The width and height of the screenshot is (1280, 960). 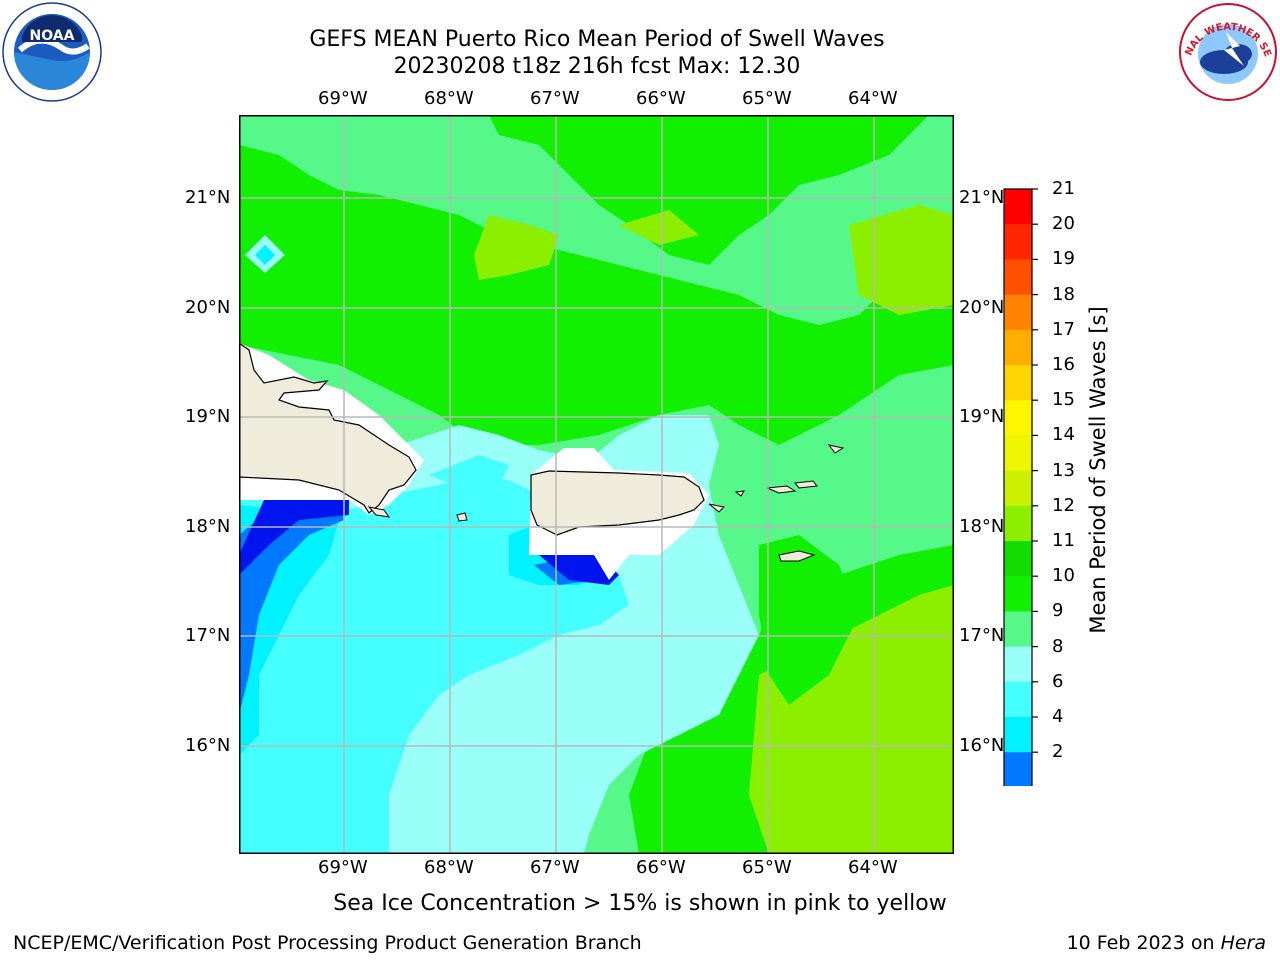 What do you see at coordinates (449, 867) in the screenshot?
I see `lon-label-bottom-68w: 68°W` at bounding box center [449, 867].